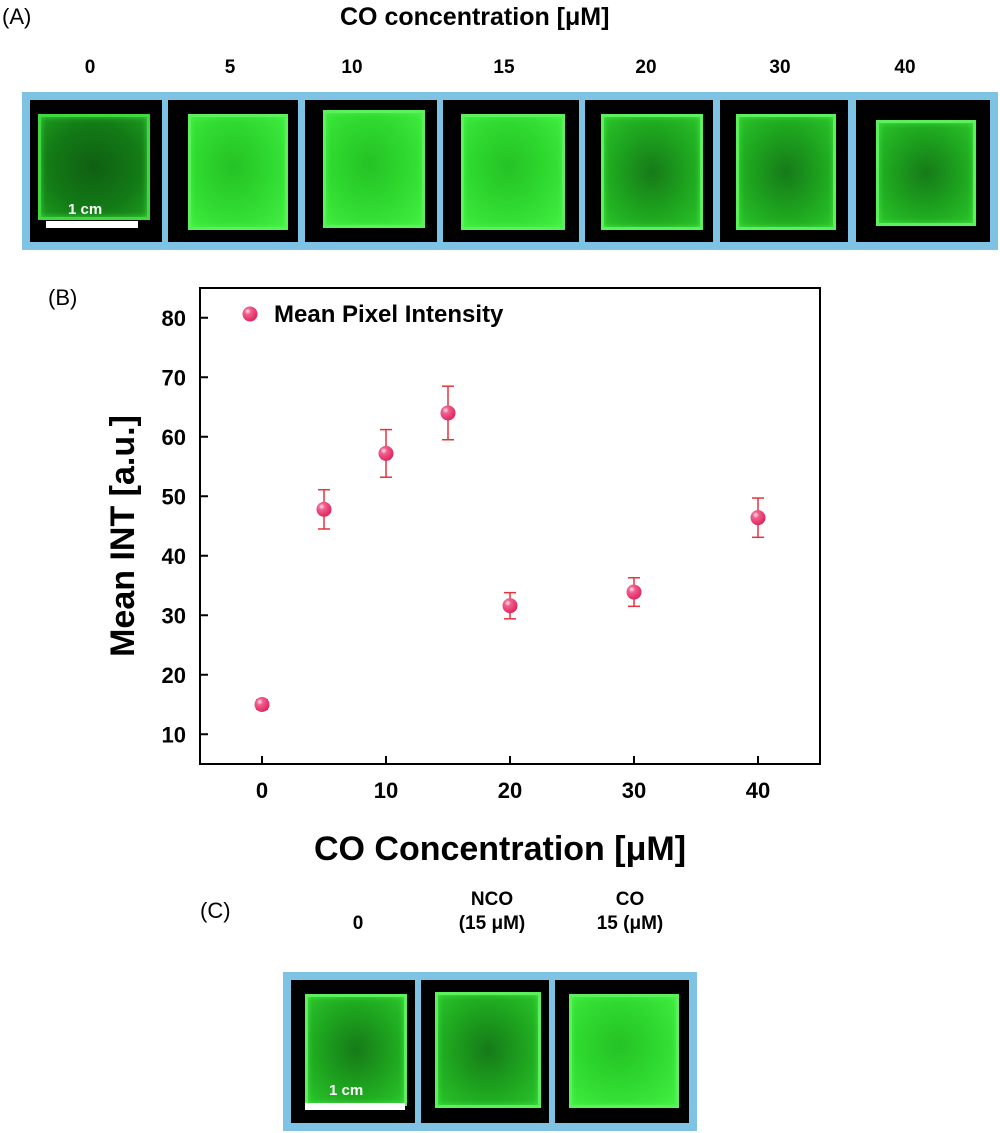 The image size is (1000, 1133). Describe the element at coordinates (492, 912) in the screenshot. I see `c-label-nco: NCO (15 μM)` at that location.